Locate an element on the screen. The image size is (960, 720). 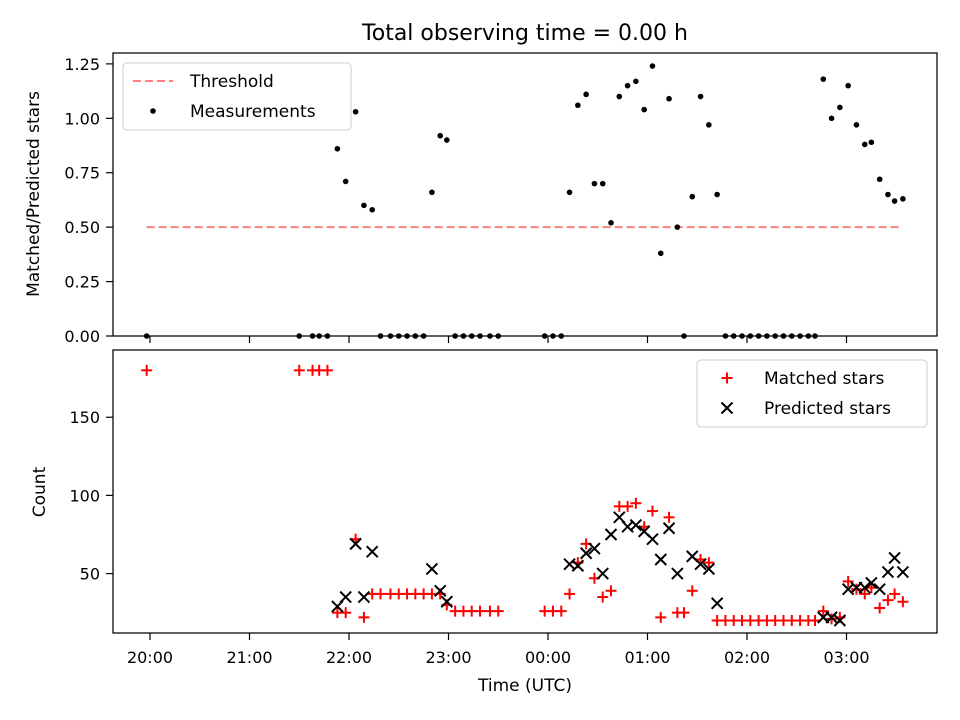
y-tick-label: 50 is located at coordinates (90, 574).